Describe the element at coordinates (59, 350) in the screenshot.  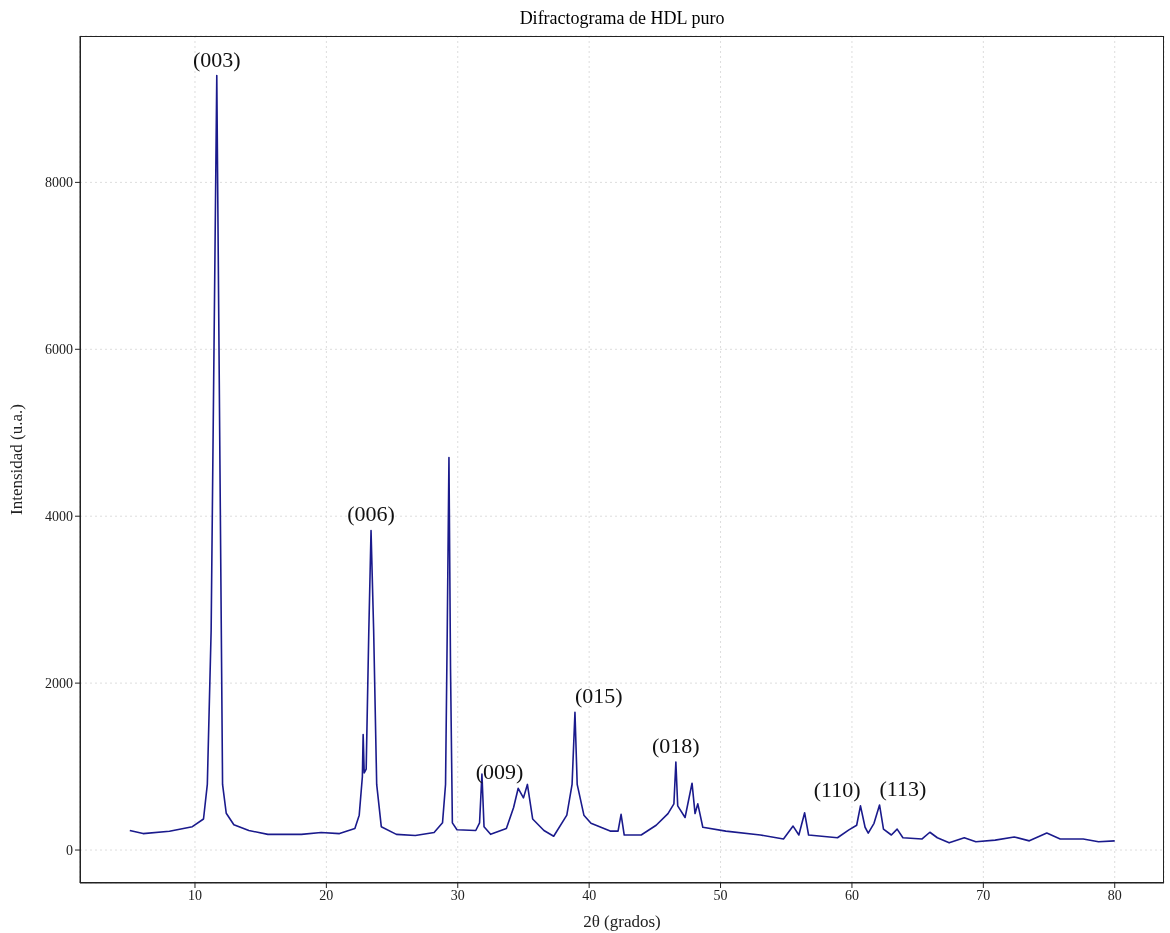
I see `y-tick-label: 6000` at that location.